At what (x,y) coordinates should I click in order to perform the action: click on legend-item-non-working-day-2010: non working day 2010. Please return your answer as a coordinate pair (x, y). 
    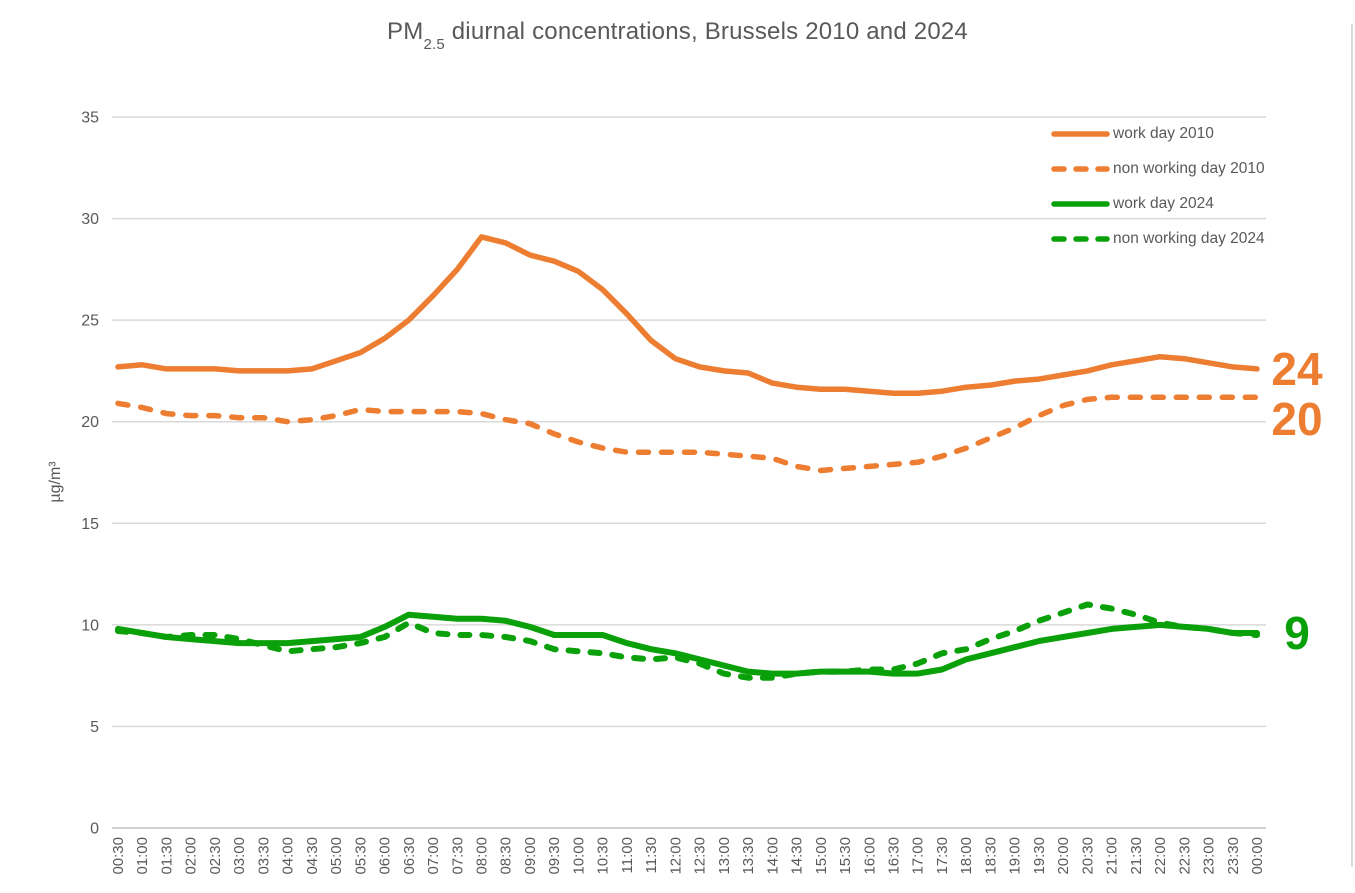
    Looking at the image, I should click on (1158, 168).